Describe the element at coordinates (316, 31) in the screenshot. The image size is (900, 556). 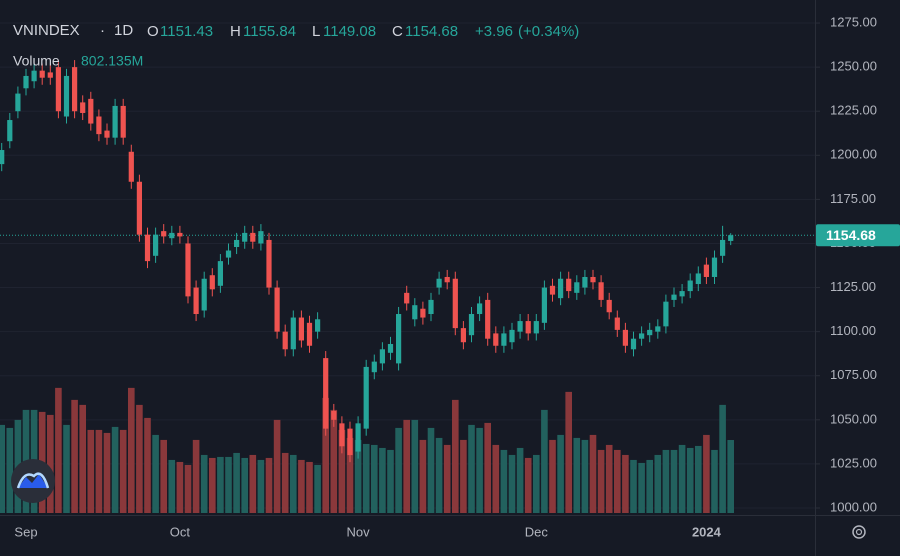
I see `low-letter: L` at that location.